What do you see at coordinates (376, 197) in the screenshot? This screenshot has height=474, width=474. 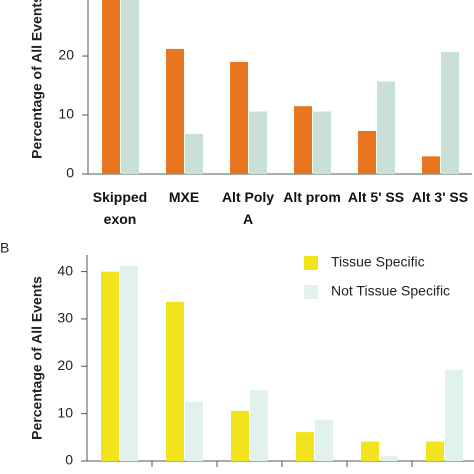 I see `x-tick-label: Alt 5' SS` at bounding box center [376, 197].